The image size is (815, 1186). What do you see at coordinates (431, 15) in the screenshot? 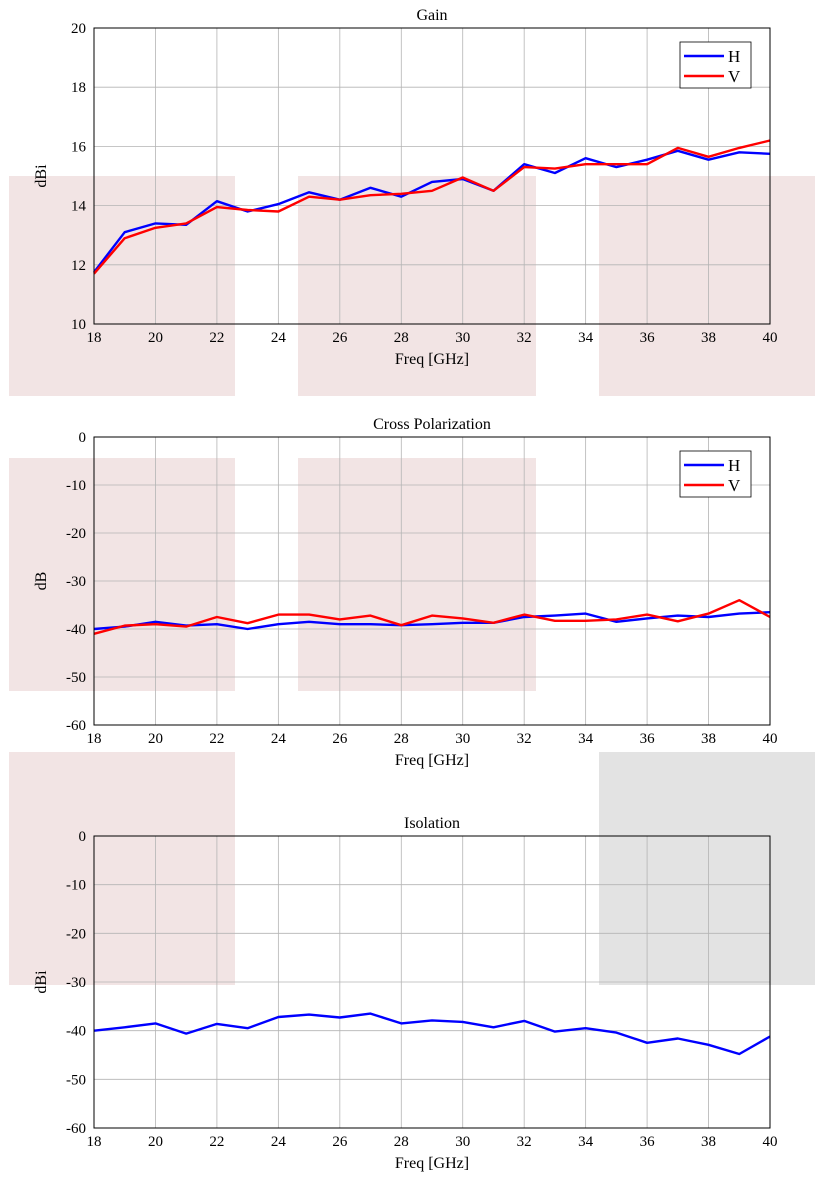
I see `chart-title: Gain` at bounding box center [431, 15].